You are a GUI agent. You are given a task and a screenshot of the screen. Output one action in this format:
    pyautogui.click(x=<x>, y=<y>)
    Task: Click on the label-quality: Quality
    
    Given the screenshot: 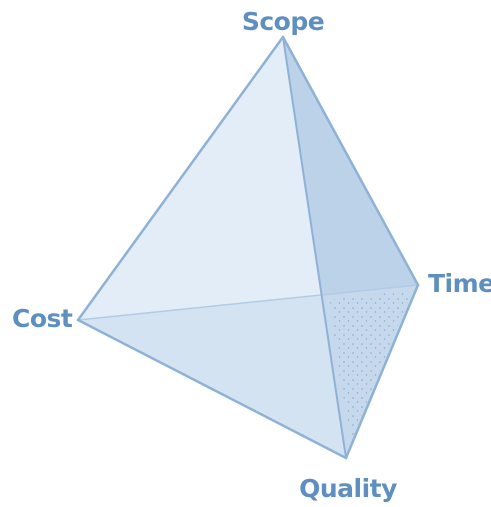 What is the action you would take?
    pyautogui.click(x=348, y=488)
    